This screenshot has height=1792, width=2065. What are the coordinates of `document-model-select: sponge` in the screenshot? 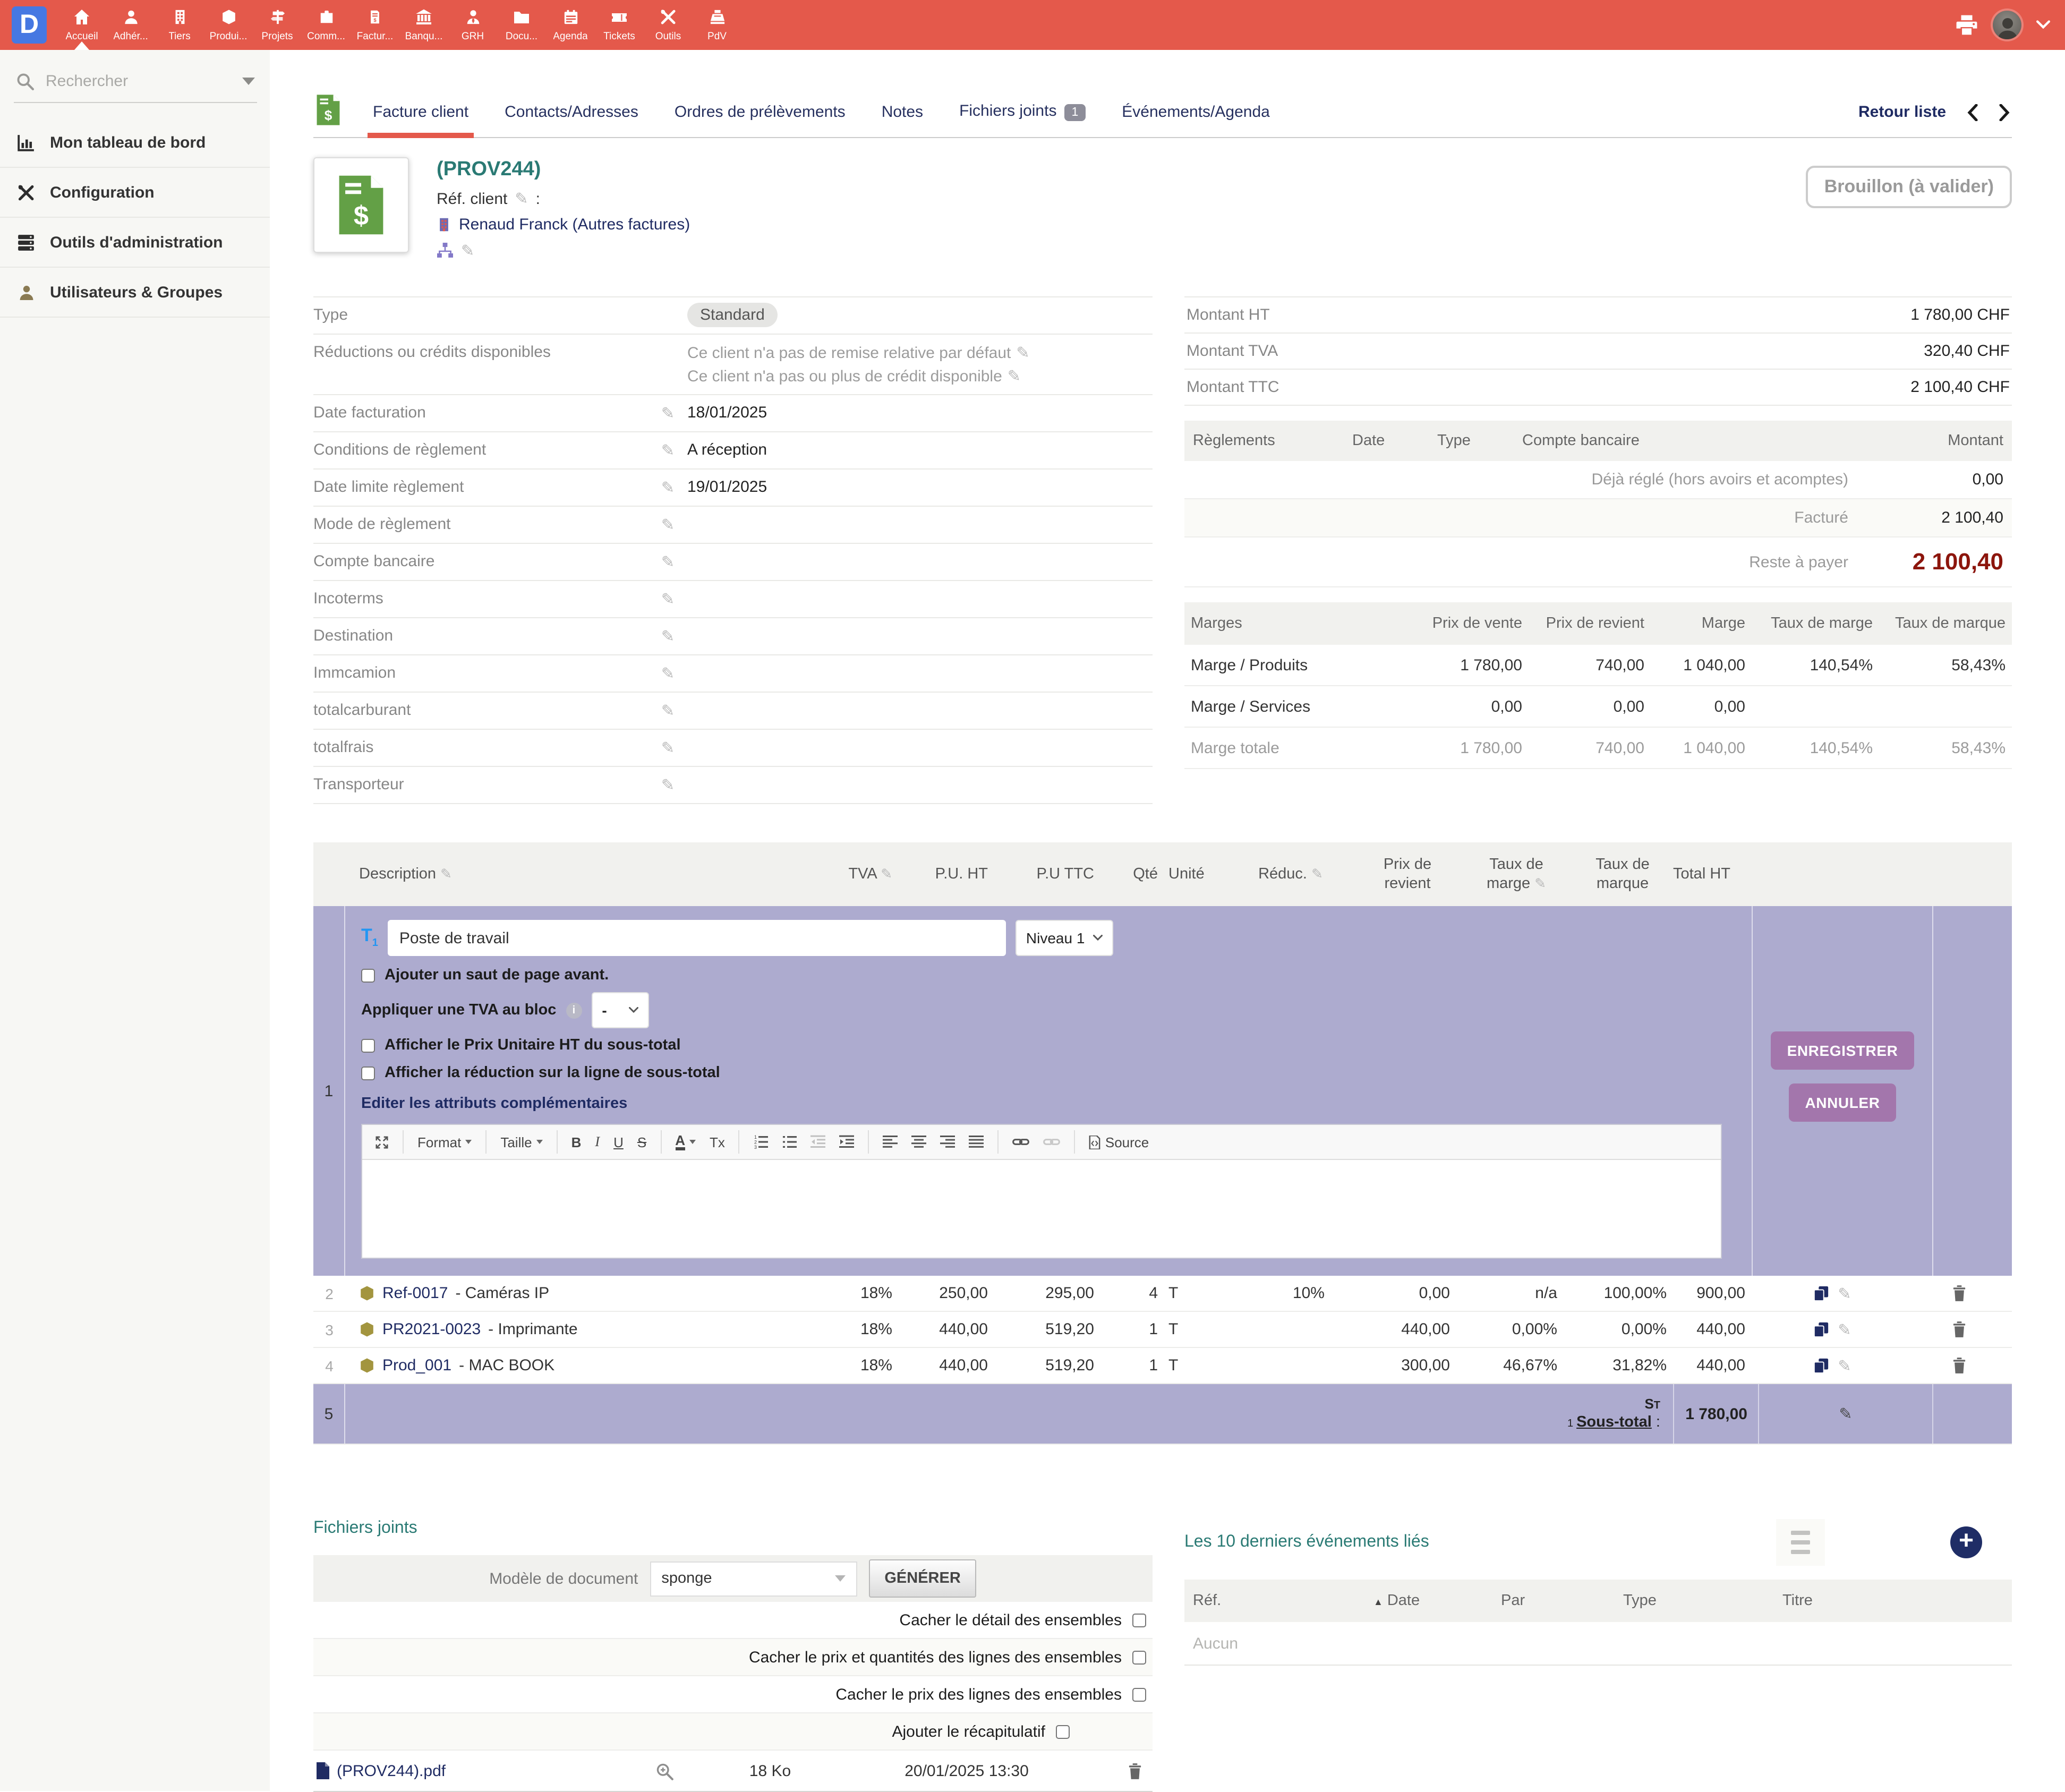 It's located at (754, 1578).